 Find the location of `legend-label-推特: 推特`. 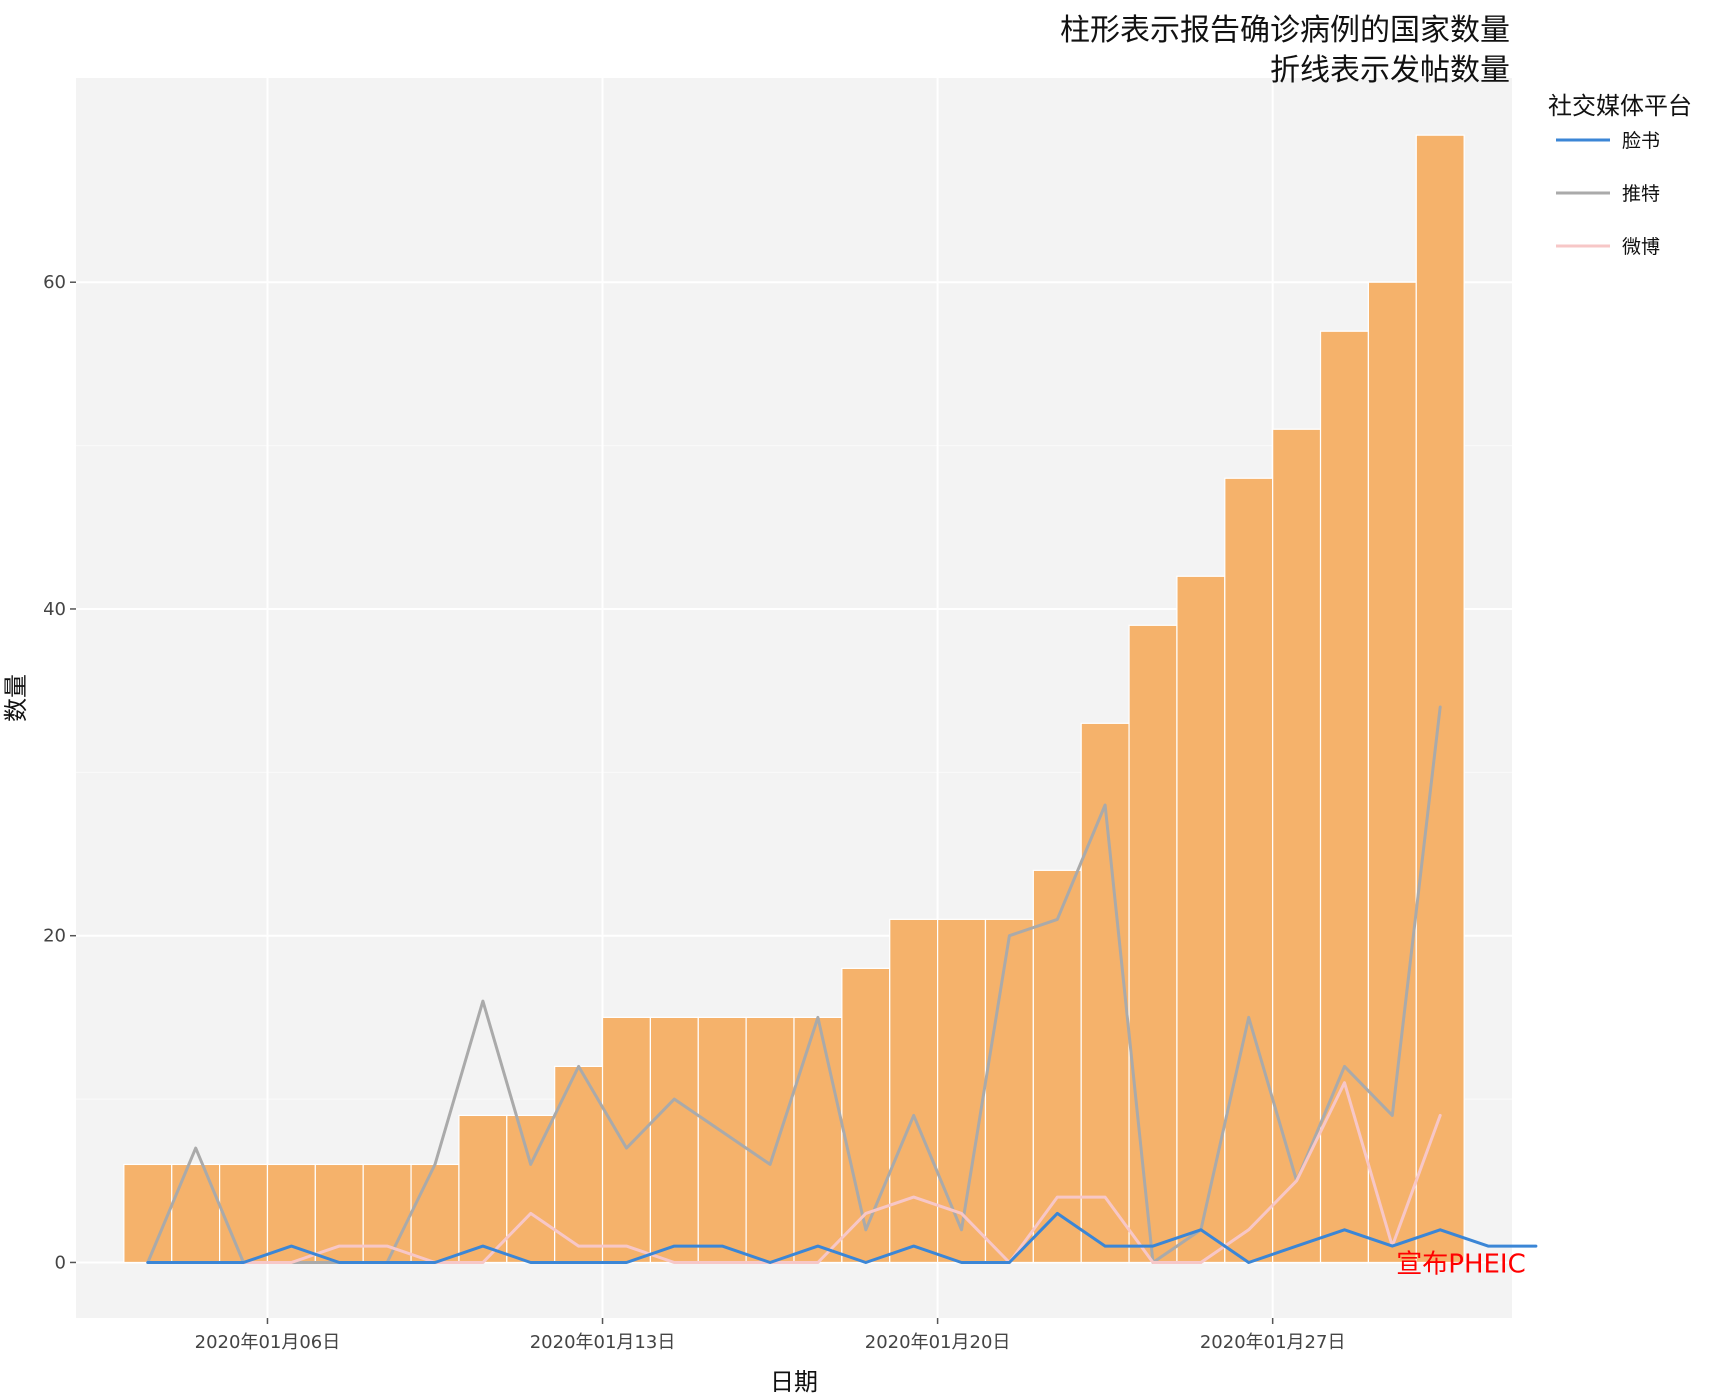

legend-label-推特: 推特 is located at coordinates (1641, 194).